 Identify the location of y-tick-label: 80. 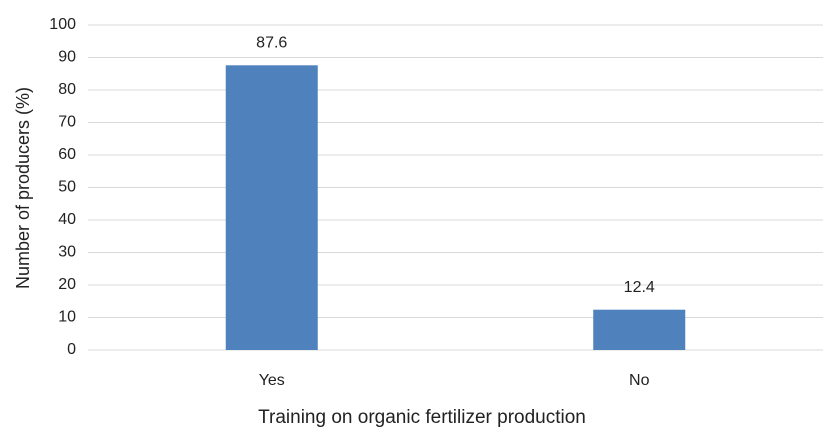
(67, 89).